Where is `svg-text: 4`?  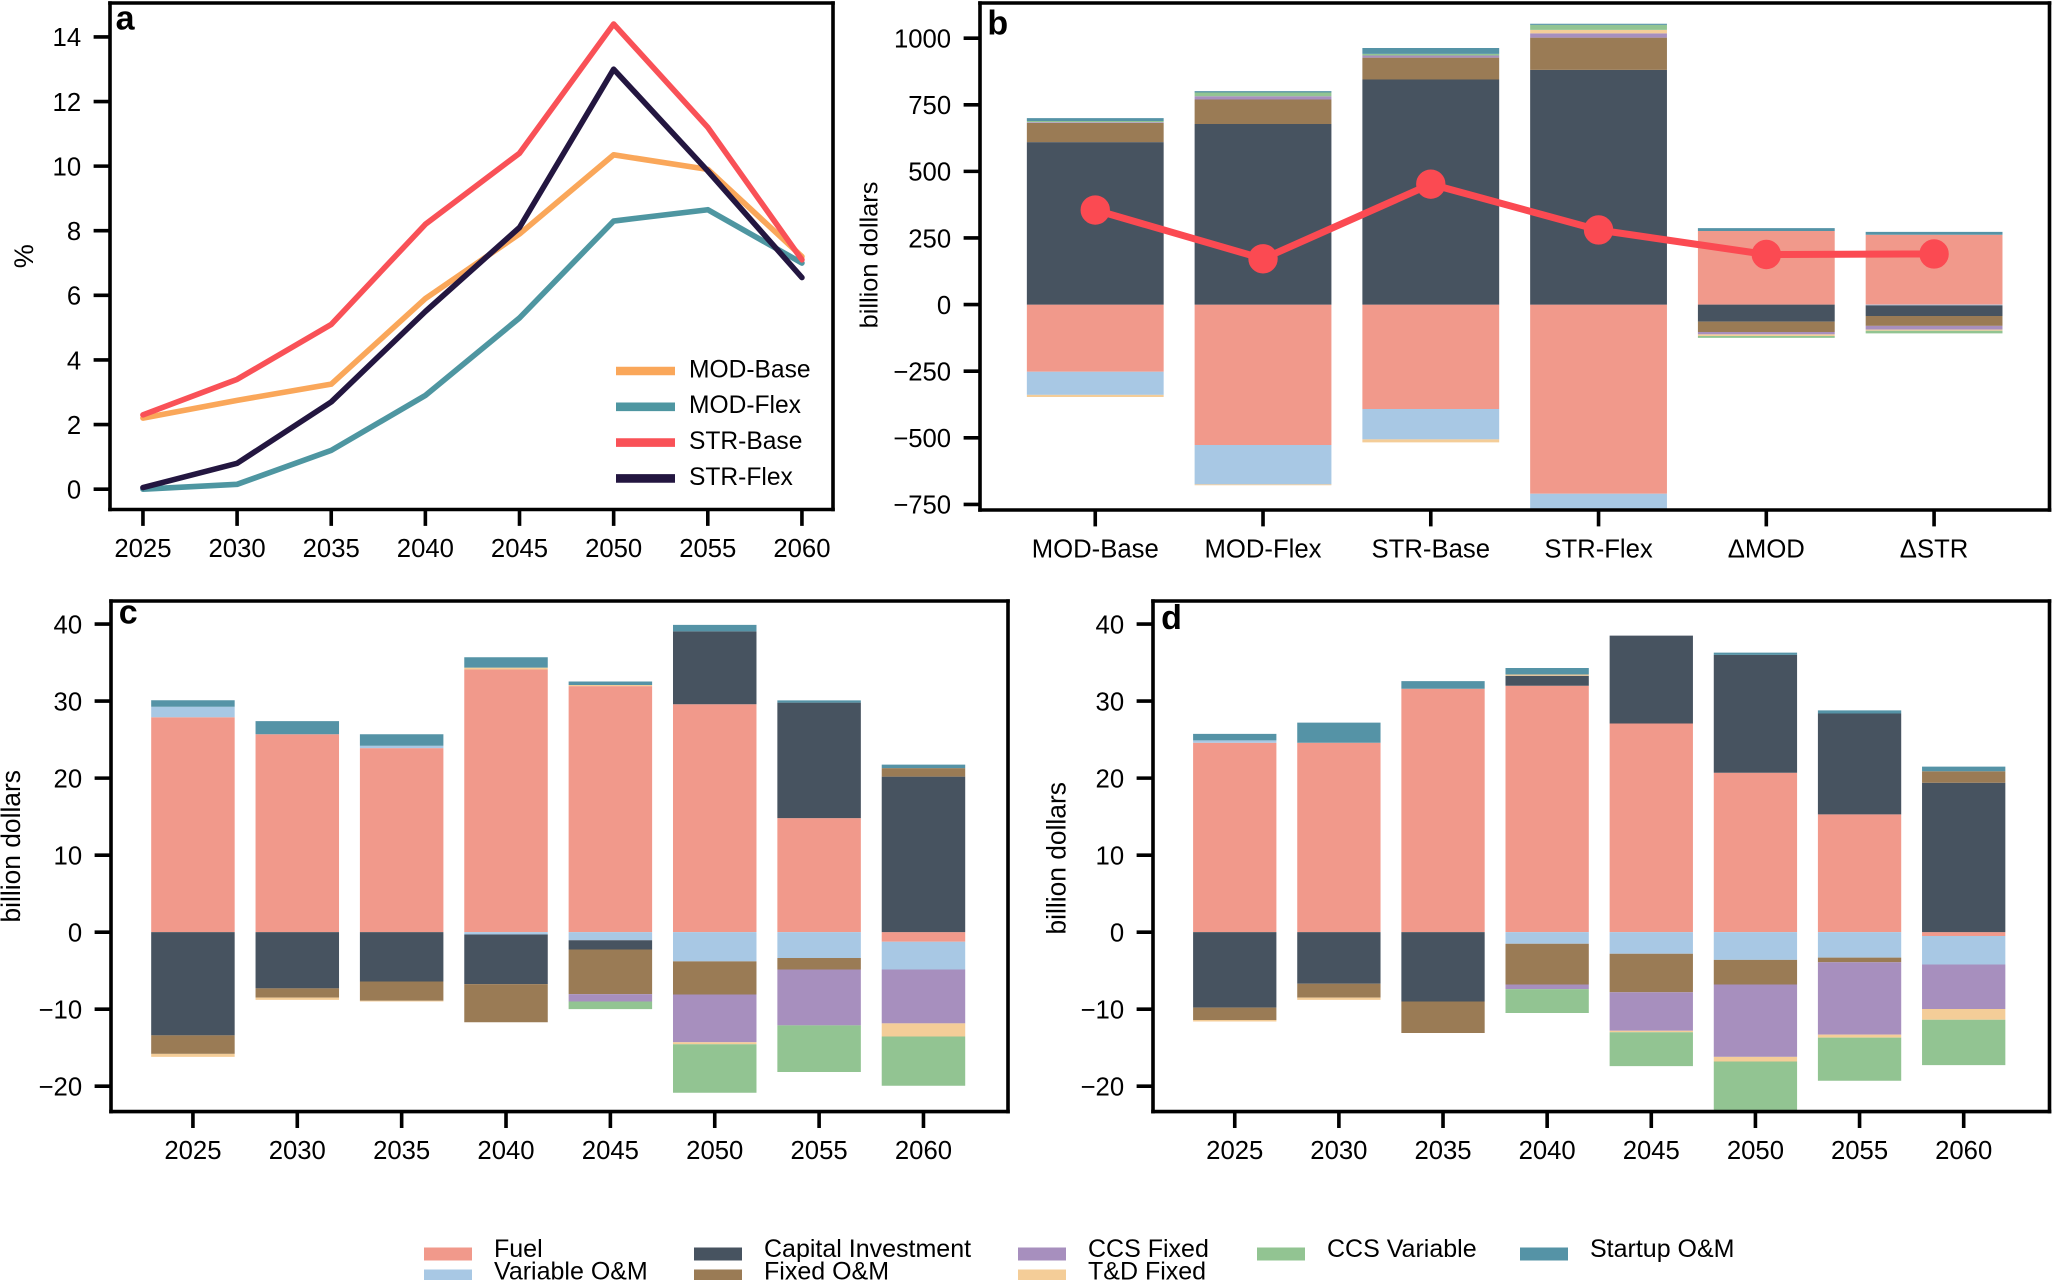 svg-text: 4 is located at coordinates (74, 361).